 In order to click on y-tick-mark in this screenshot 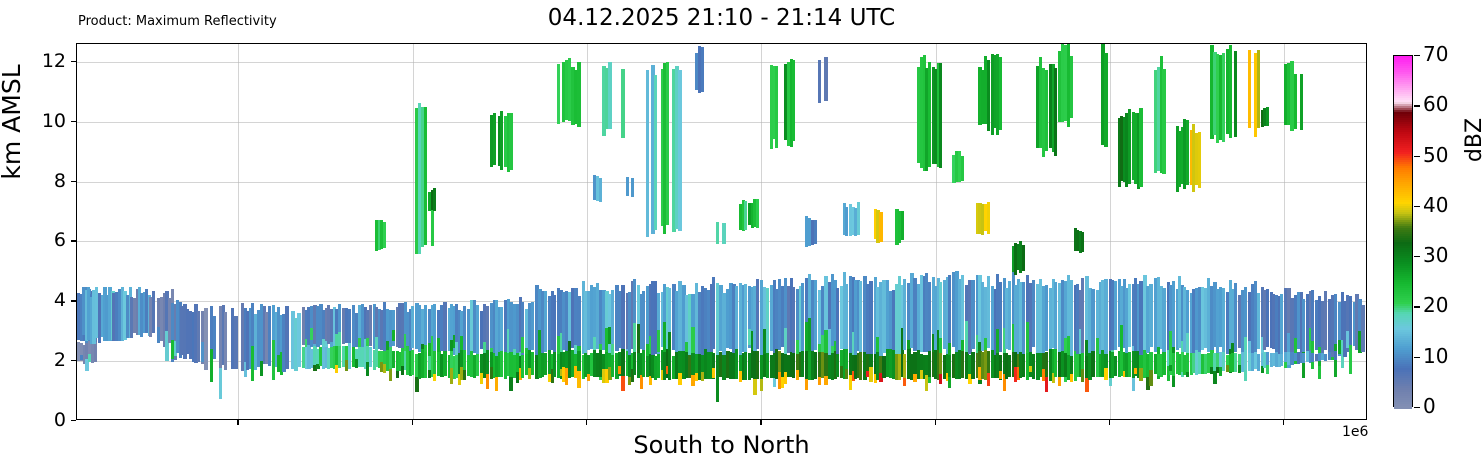, I will do `click(73, 241)`.